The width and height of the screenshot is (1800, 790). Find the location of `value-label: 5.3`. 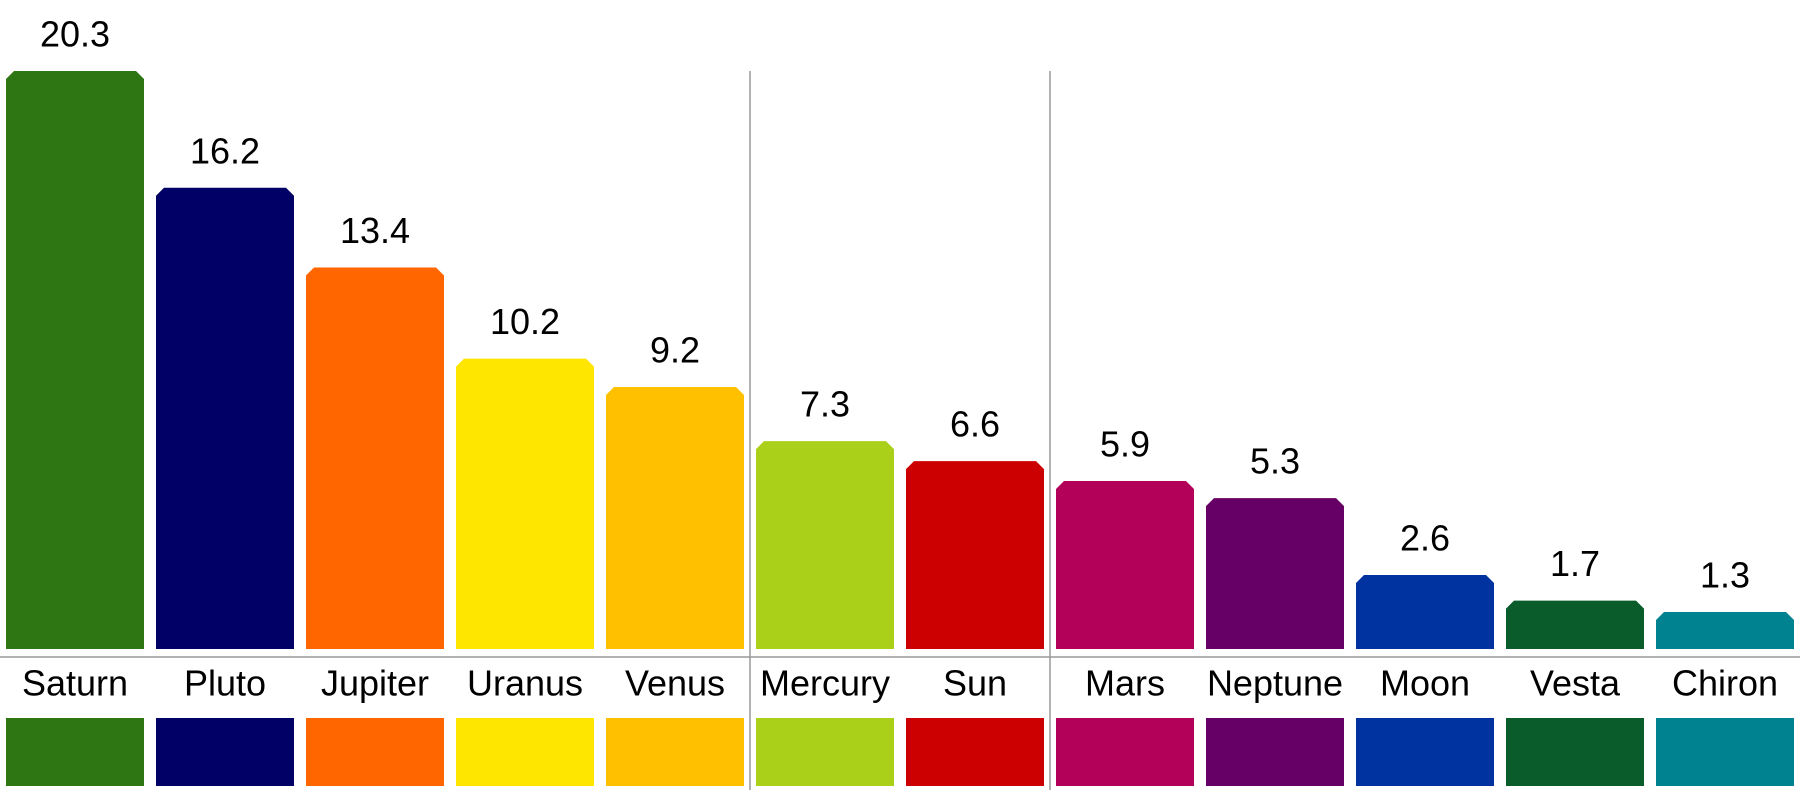

value-label: 5.3 is located at coordinates (1275, 461).